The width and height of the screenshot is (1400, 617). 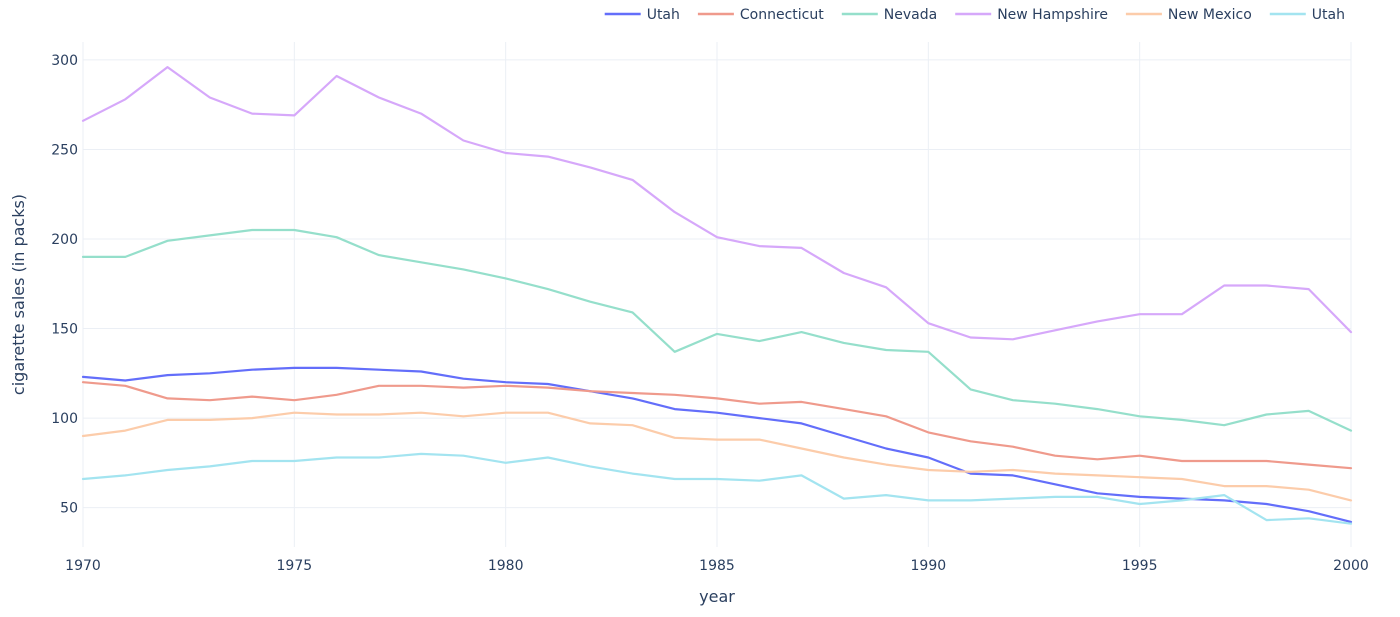 What do you see at coordinates (1210, 15) in the screenshot?
I see `legend-label: New Mexico` at bounding box center [1210, 15].